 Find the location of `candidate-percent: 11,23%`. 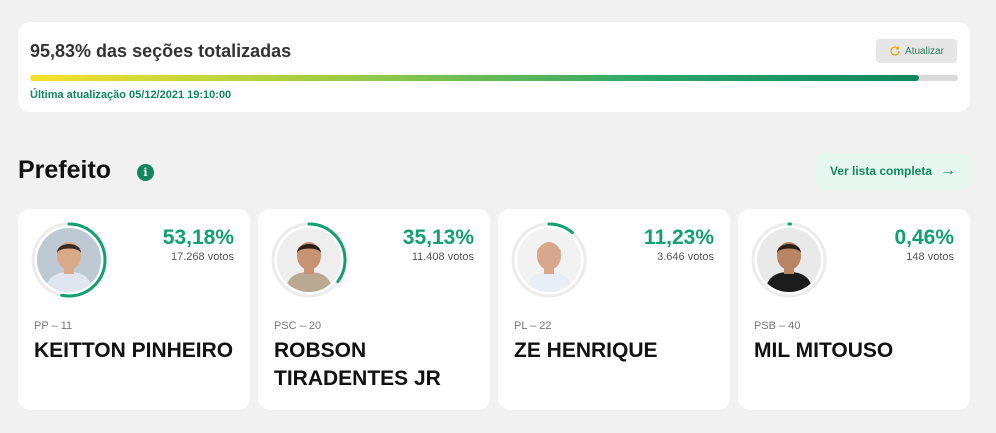

candidate-percent: 11,23% is located at coordinates (678, 237).